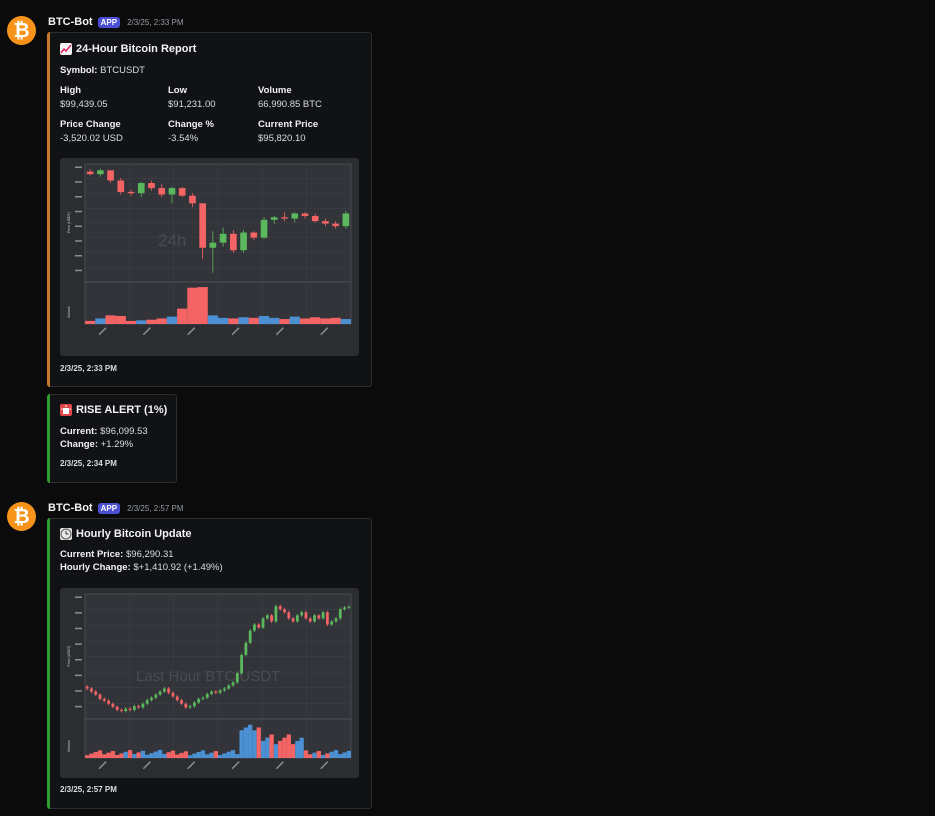 The image size is (935, 816). What do you see at coordinates (109, 22) in the screenshot?
I see `app-badge: APP` at bounding box center [109, 22].